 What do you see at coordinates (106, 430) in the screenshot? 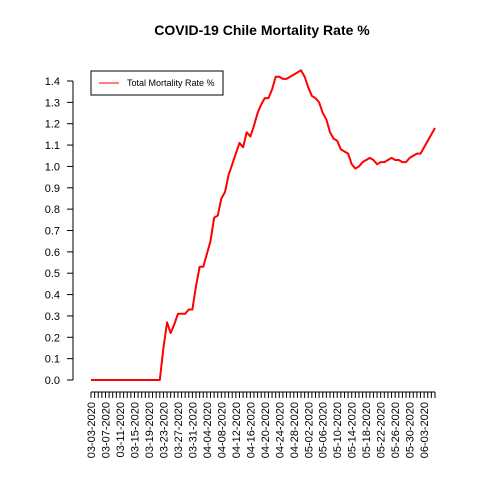
I see `x-tick-label: 03-07-2020` at bounding box center [106, 430].